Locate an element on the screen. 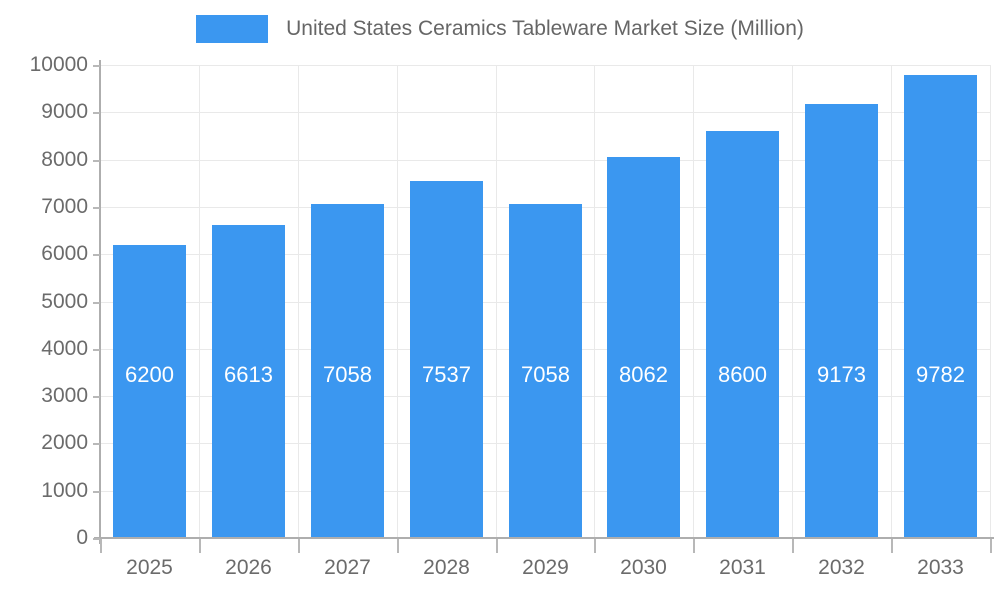 This screenshot has width=1000, height=600. bar: 7537 is located at coordinates (446, 359).